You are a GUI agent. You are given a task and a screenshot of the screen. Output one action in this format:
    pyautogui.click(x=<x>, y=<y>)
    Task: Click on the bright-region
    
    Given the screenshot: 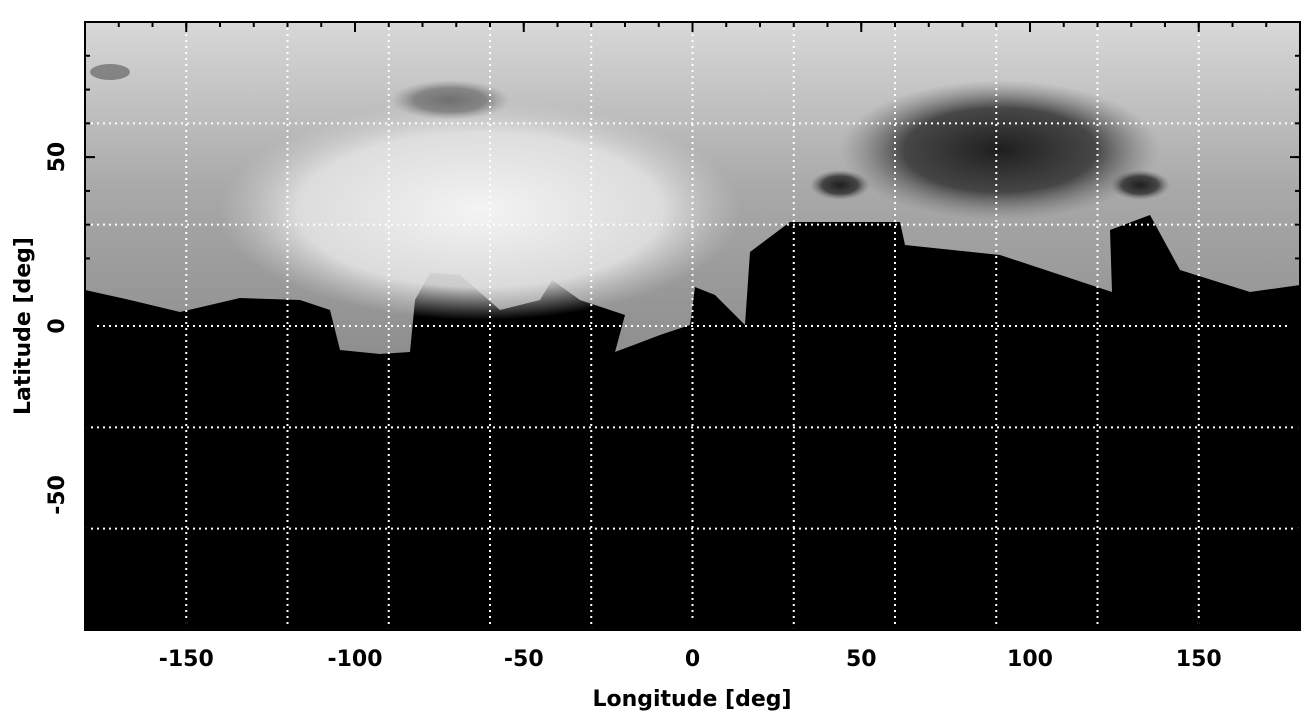 What is the action you would take?
    pyautogui.click(x=480, y=210)
    